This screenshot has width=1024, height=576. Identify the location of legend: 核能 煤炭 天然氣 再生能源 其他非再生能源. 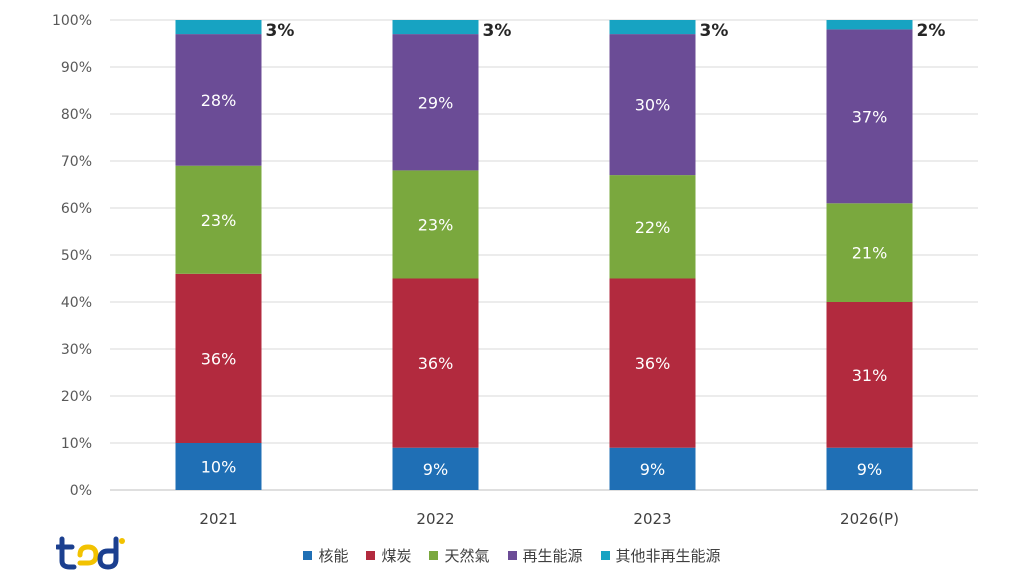
(512, 555).